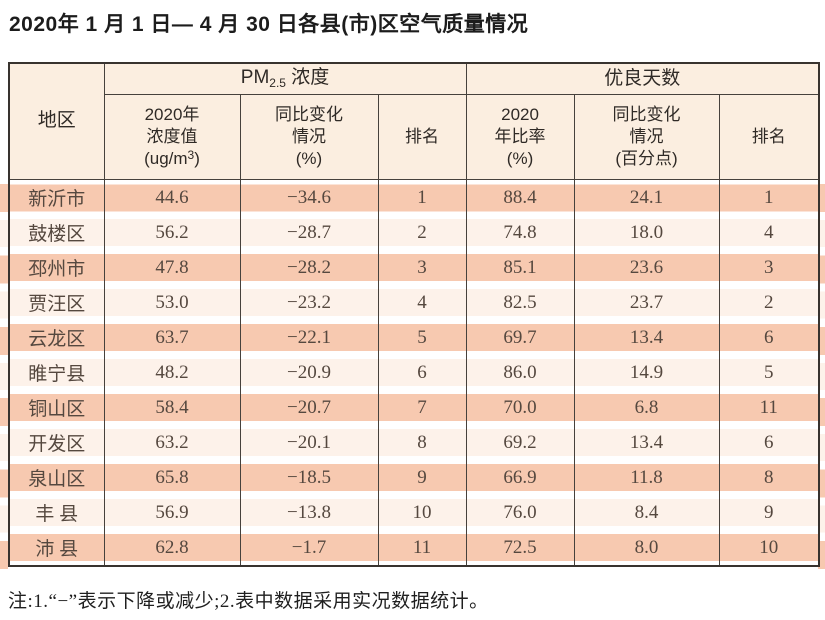 Image resolution: width=825 pixels, height=620 pixels. What do you see at coordinates (277, 83) in the screenshot?
I see `pm25-subscript: 2.5` at bounding box center [277, 83].